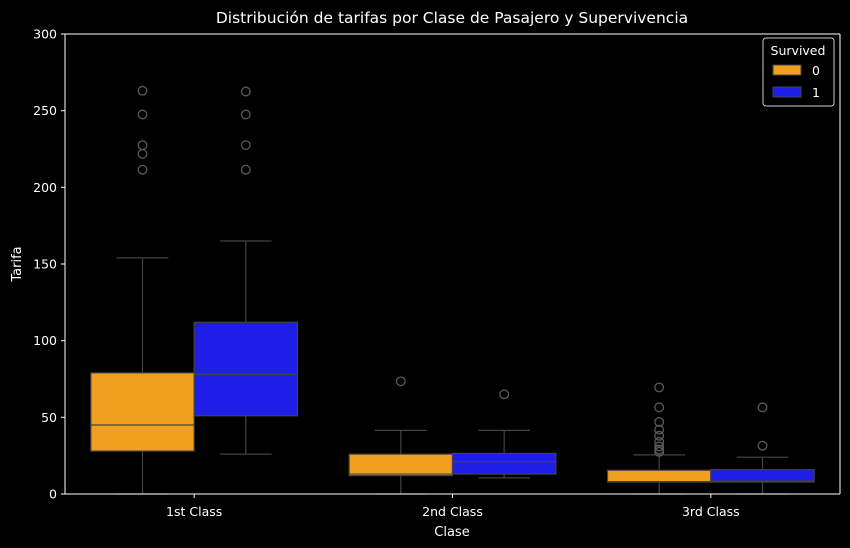 The height and width of the screenshot is (548, 850). I want to click on legend-label-1: 1, so click(816, 92).